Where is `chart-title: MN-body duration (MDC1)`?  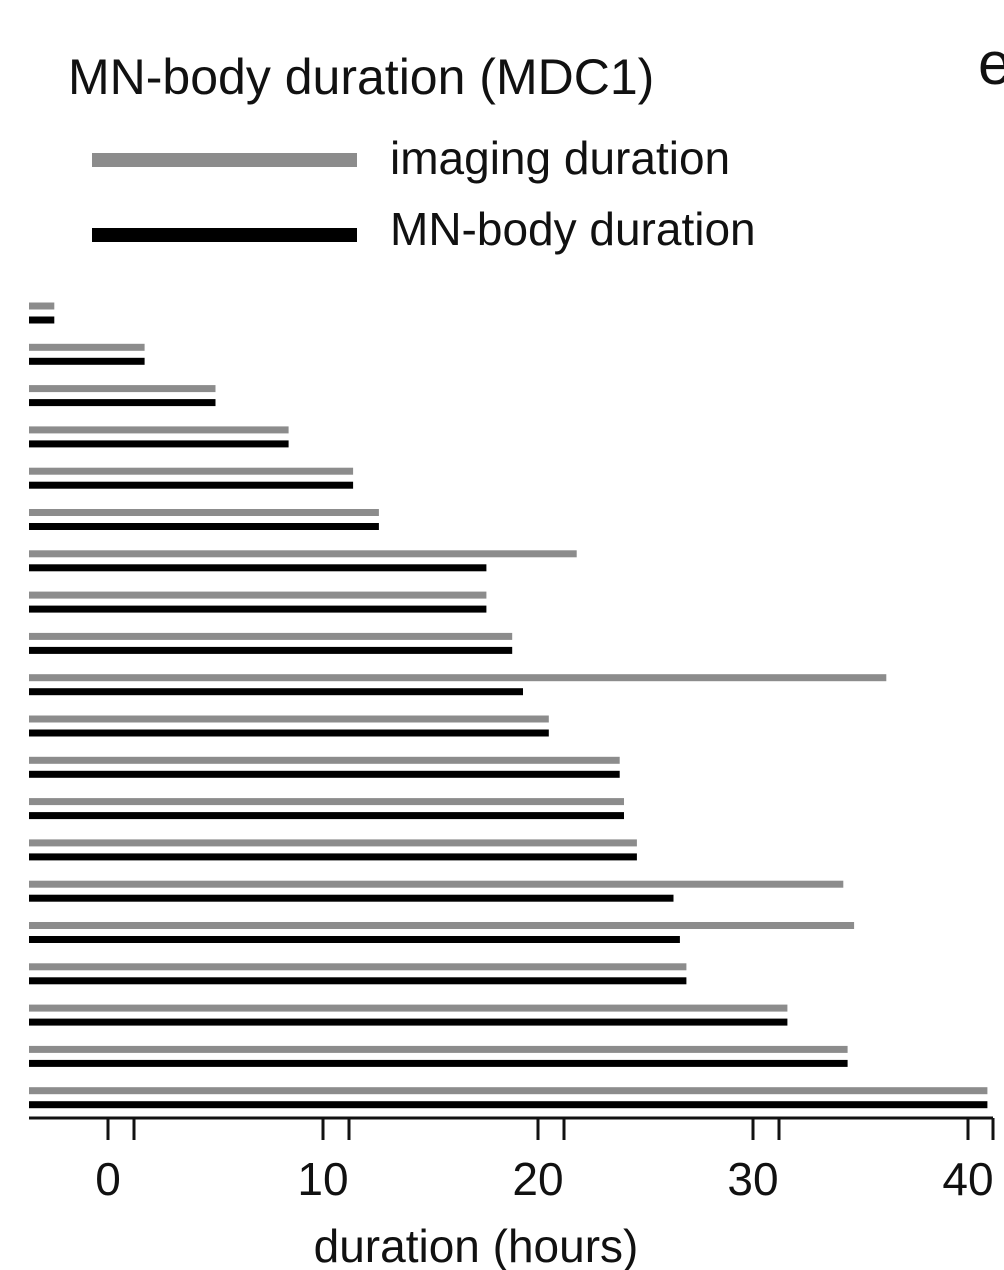 chart-title: MN-body duration (MDC1) is located at coordinates (361, 77).